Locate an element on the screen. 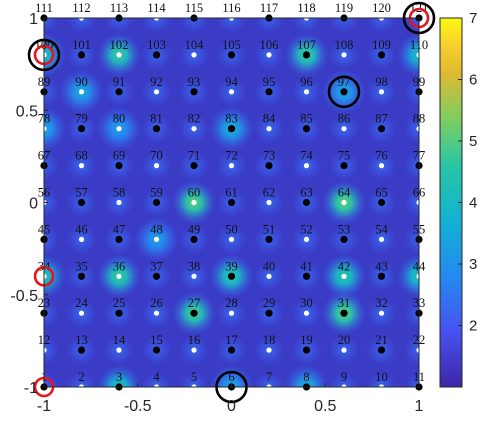 The image size is (495, 421). colorbar-tick-label: 2 is located at coordinates (473, 326).